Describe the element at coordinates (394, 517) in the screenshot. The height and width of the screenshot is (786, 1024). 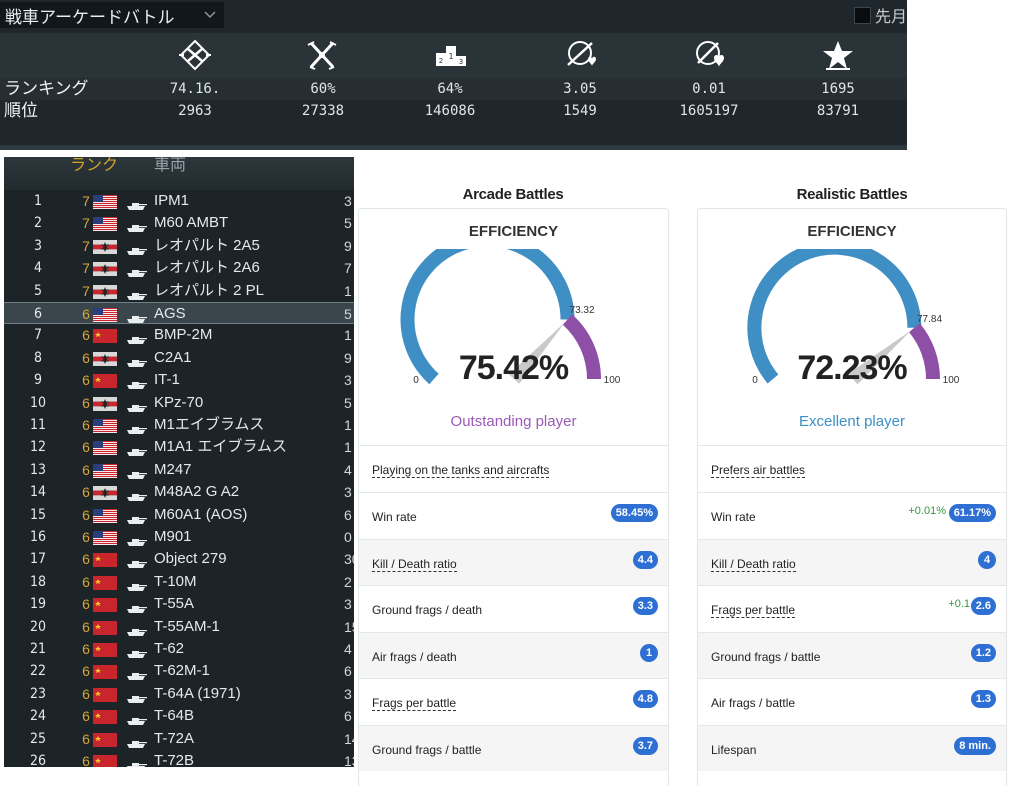
I see `parameter-label: Win rate` at that location.